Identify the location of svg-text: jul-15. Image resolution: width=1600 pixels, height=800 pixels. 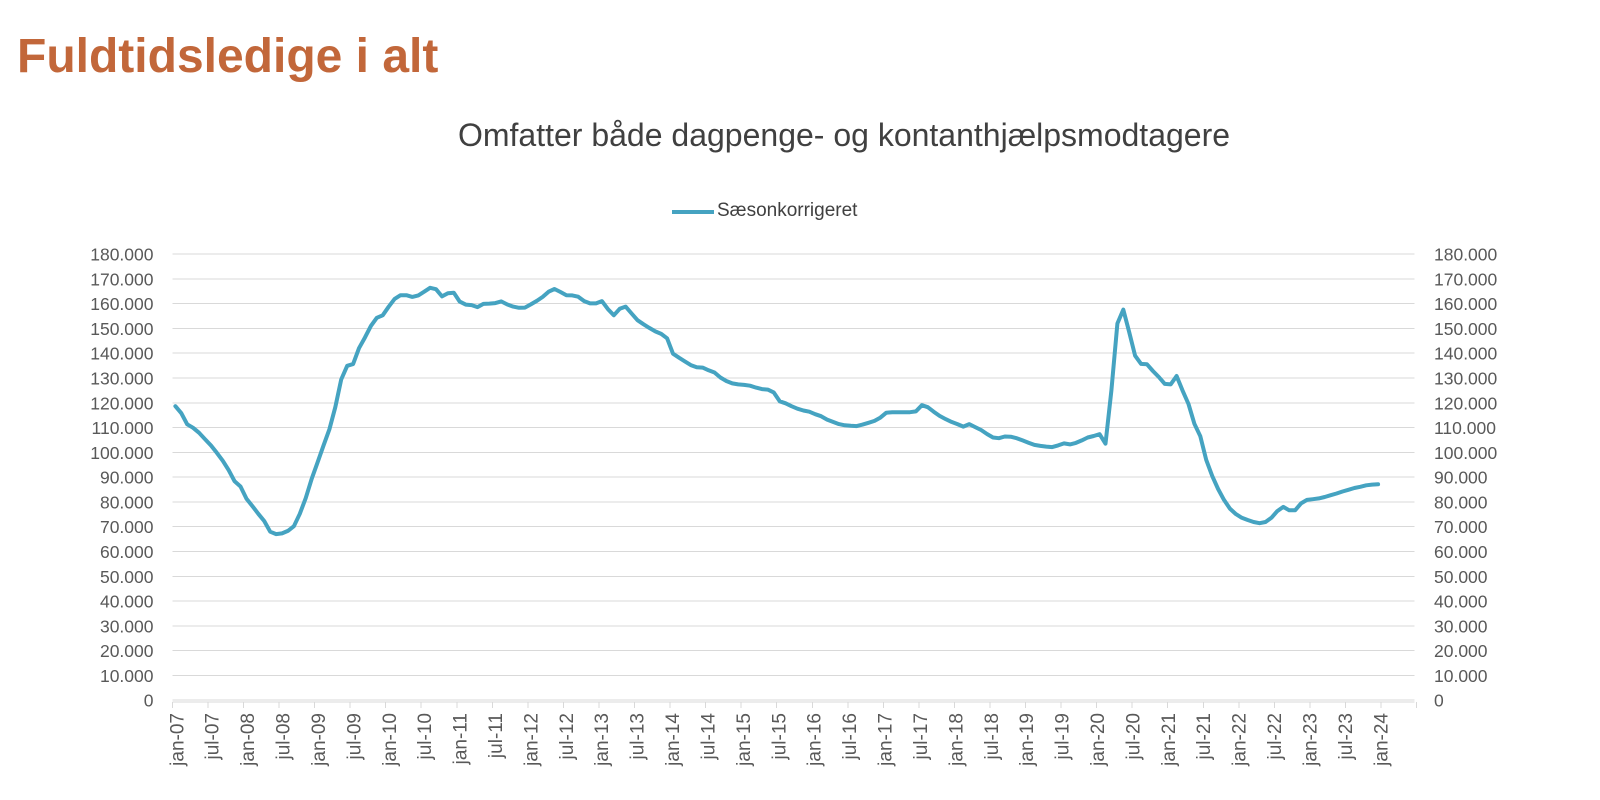
(779, 736).